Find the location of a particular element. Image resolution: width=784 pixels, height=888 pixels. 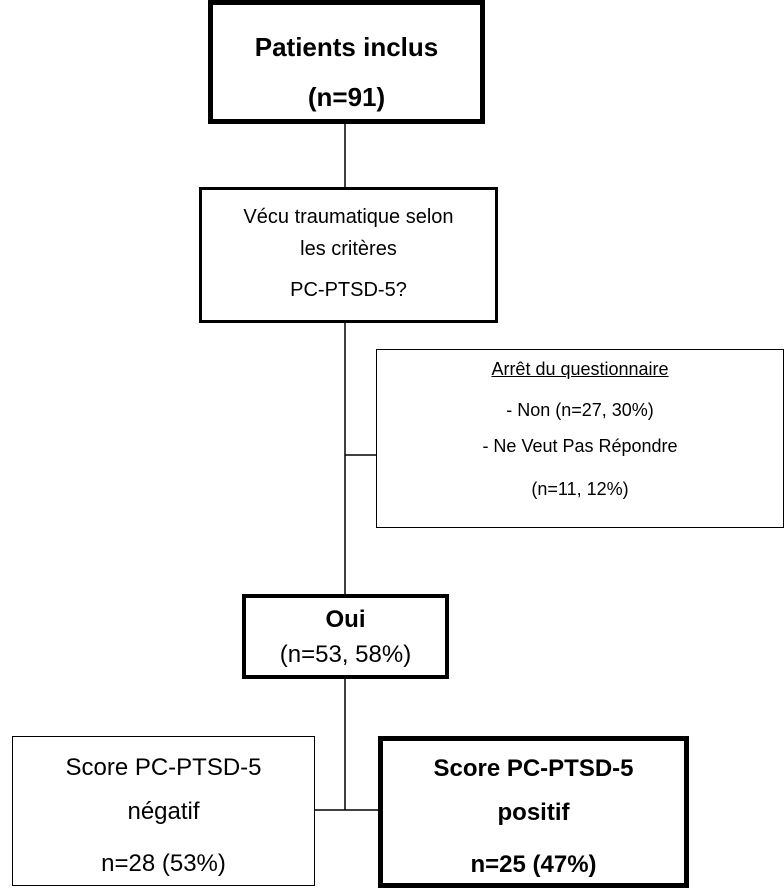

node-text: (n=53, 58%) is located at coordinates (345, 654).